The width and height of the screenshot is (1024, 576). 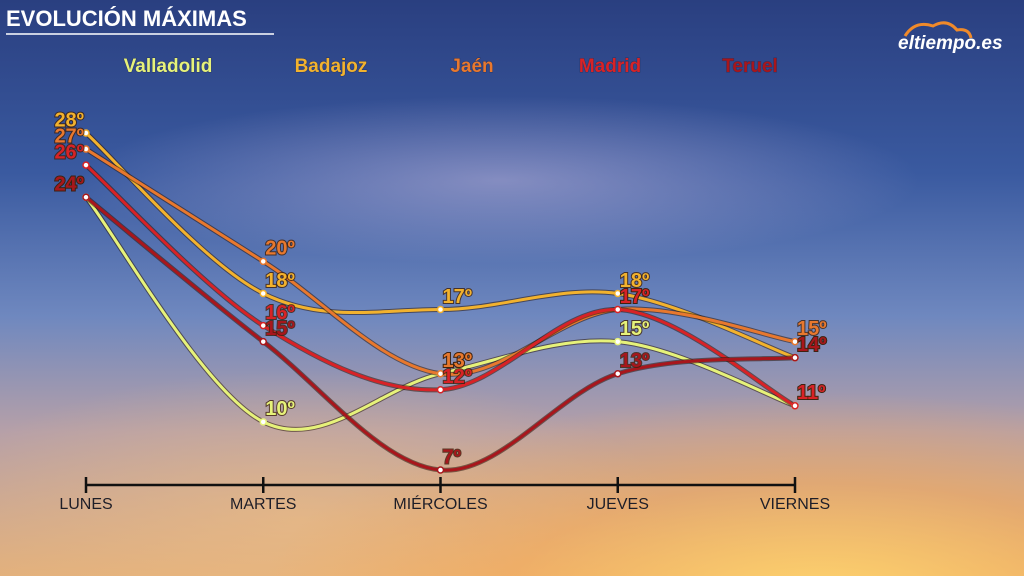 I want to click on legend-entry: Badajoz, so click(x=331, y=66).